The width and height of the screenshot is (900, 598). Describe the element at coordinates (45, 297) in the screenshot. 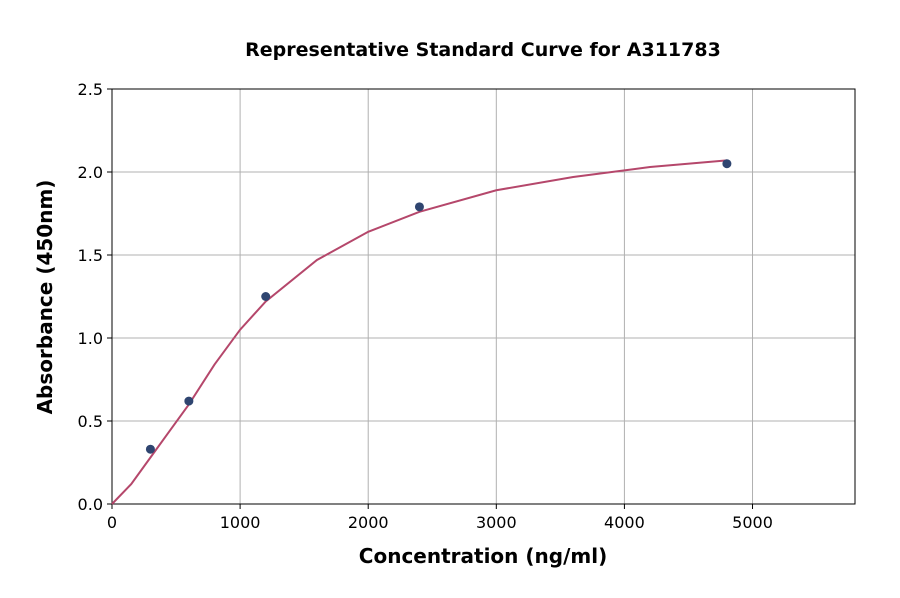

I see `y-axis-label: Absorbance (450nm)` at that location.